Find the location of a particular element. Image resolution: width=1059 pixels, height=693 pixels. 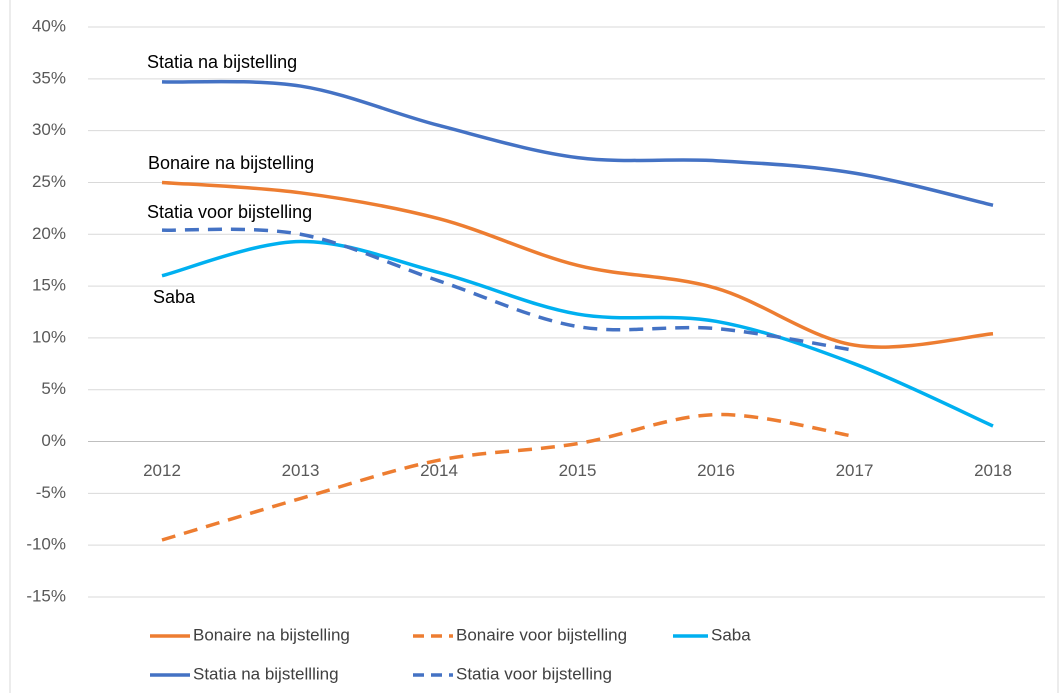

y-tick-label: -15% is located at coordinates (46, 595).